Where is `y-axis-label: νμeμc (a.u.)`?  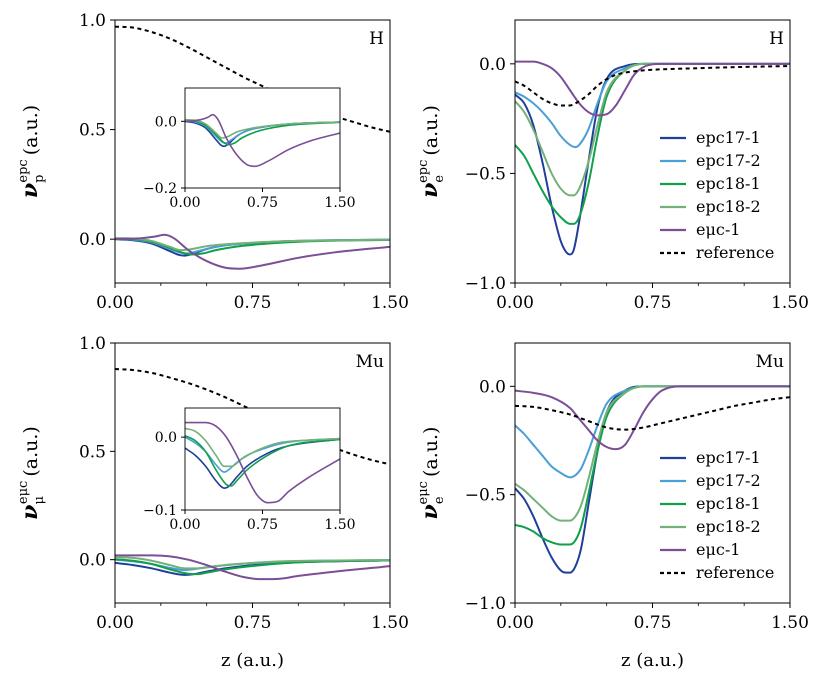
y-axis-label: νμeμc (a.u.) is located at coordinates (31, 473).